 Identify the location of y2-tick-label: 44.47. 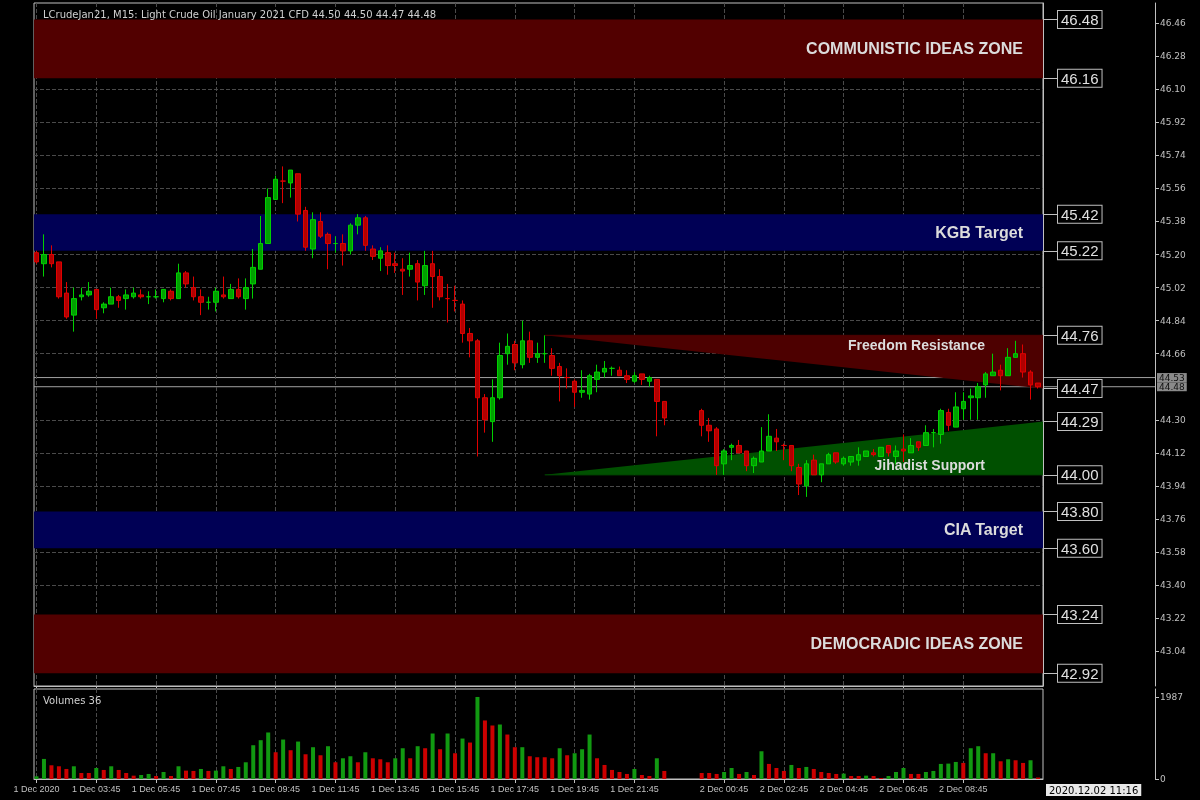
(1080, 389).